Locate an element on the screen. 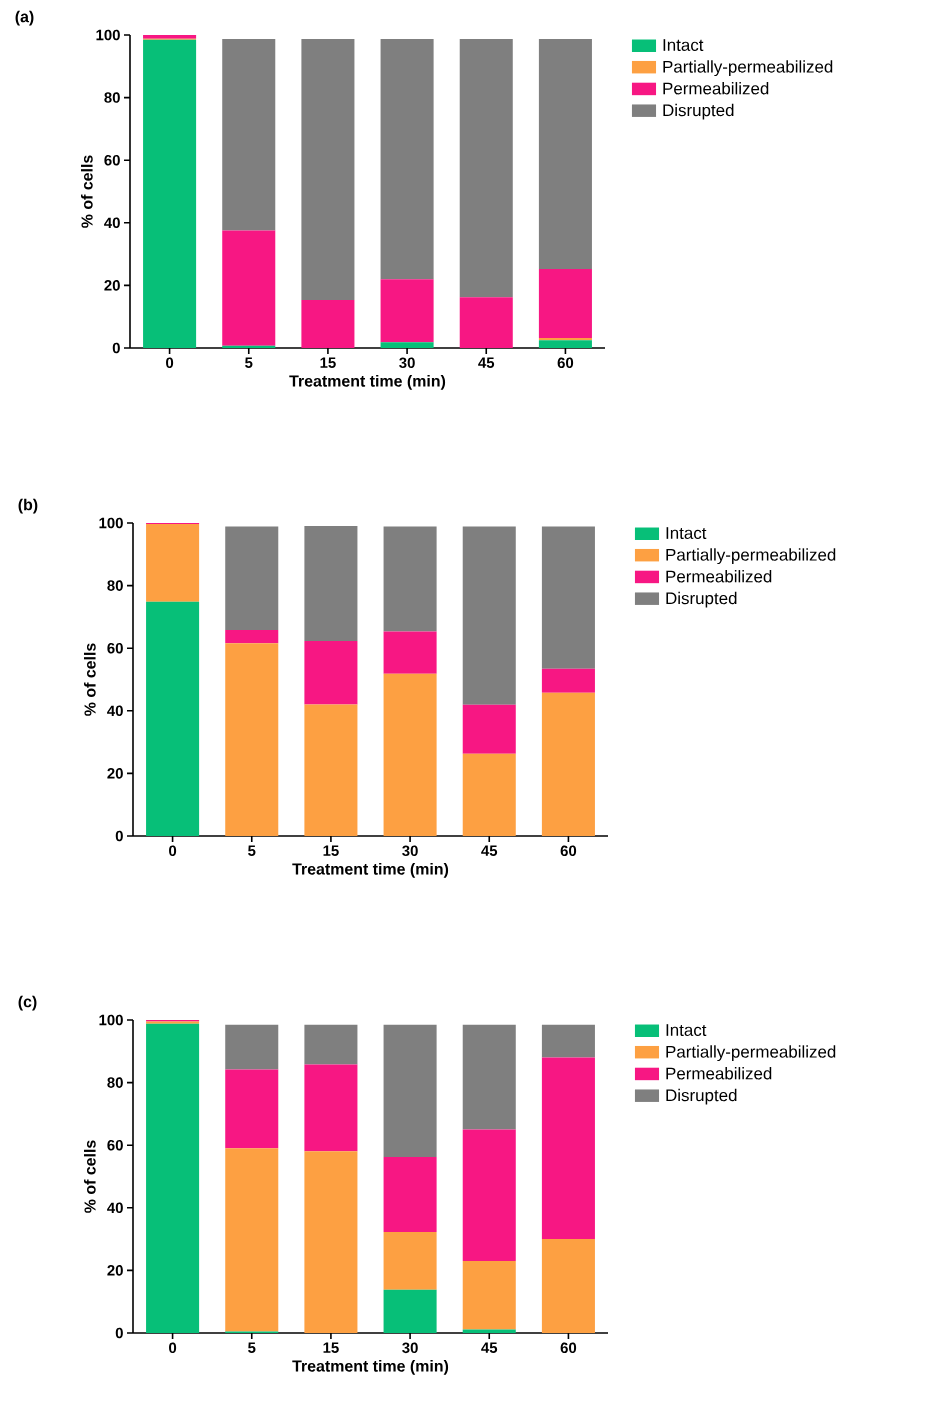  chart-title: (a) is located at coordinates (24, 18).